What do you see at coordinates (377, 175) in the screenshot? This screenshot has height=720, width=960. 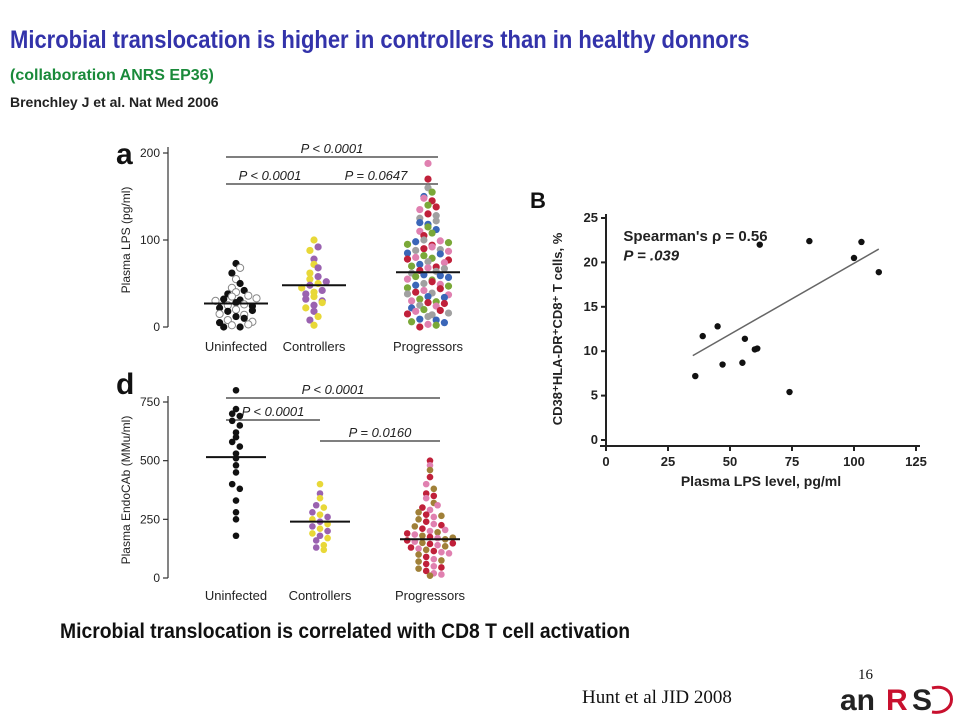 I see `p-value-label: P = 0.0647` at bounding box center [377, 175].